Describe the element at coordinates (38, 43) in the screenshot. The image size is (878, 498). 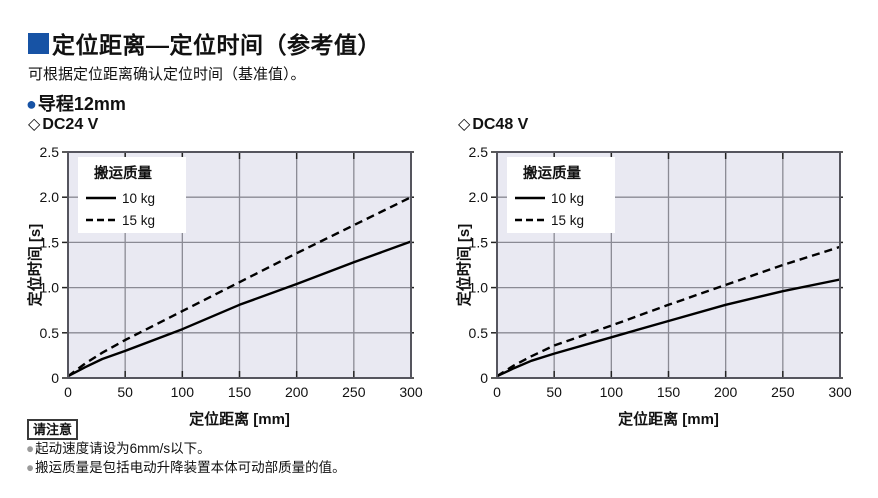
I see `title-square-icon` at that location.